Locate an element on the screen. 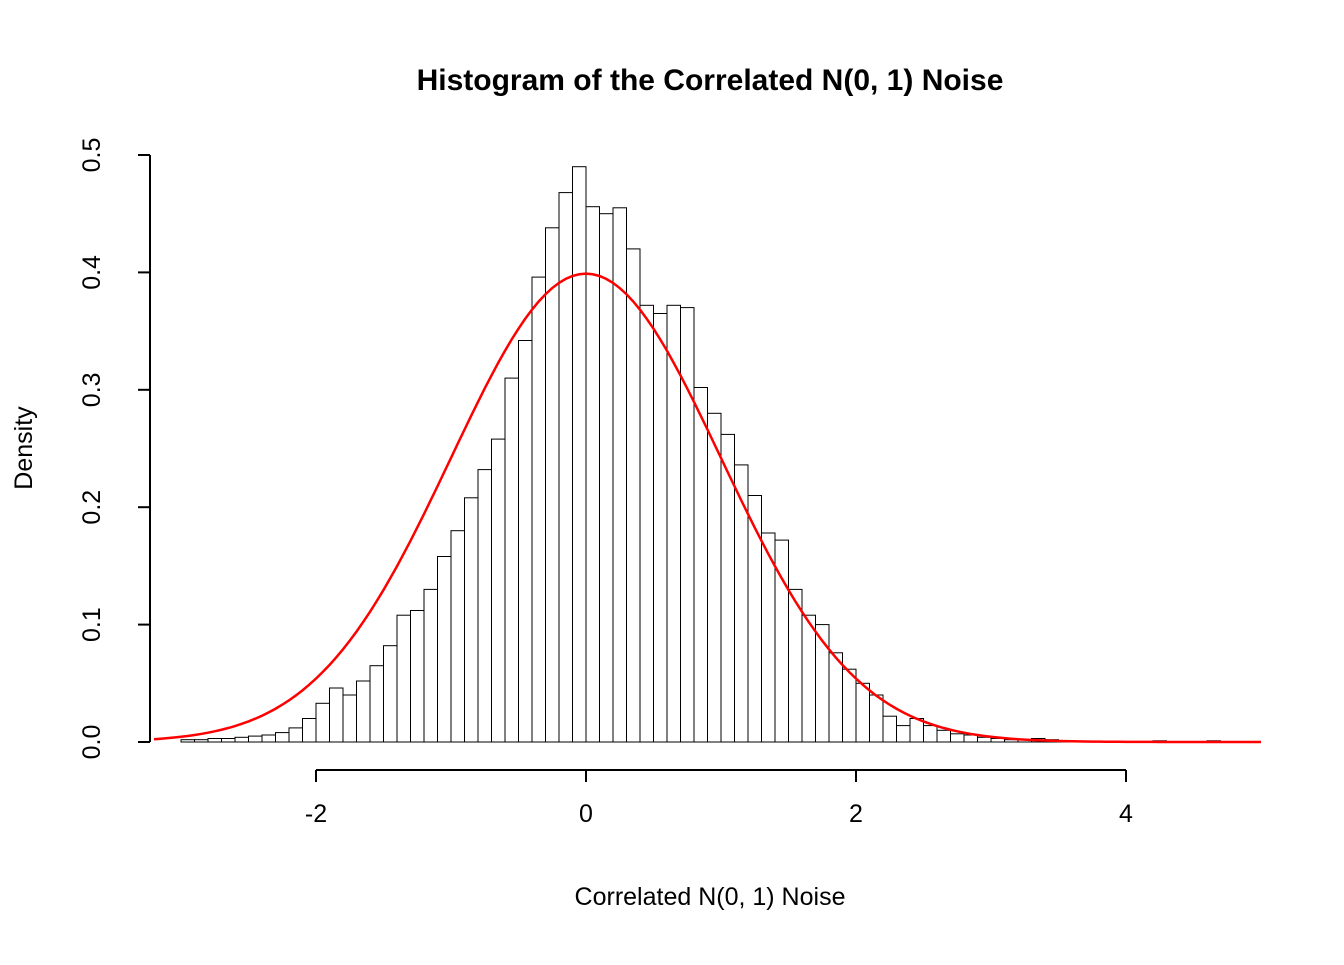 This screenshot has width=1344, height=965. y-tick-label: 0.0 is located at coordinates (92, 742).